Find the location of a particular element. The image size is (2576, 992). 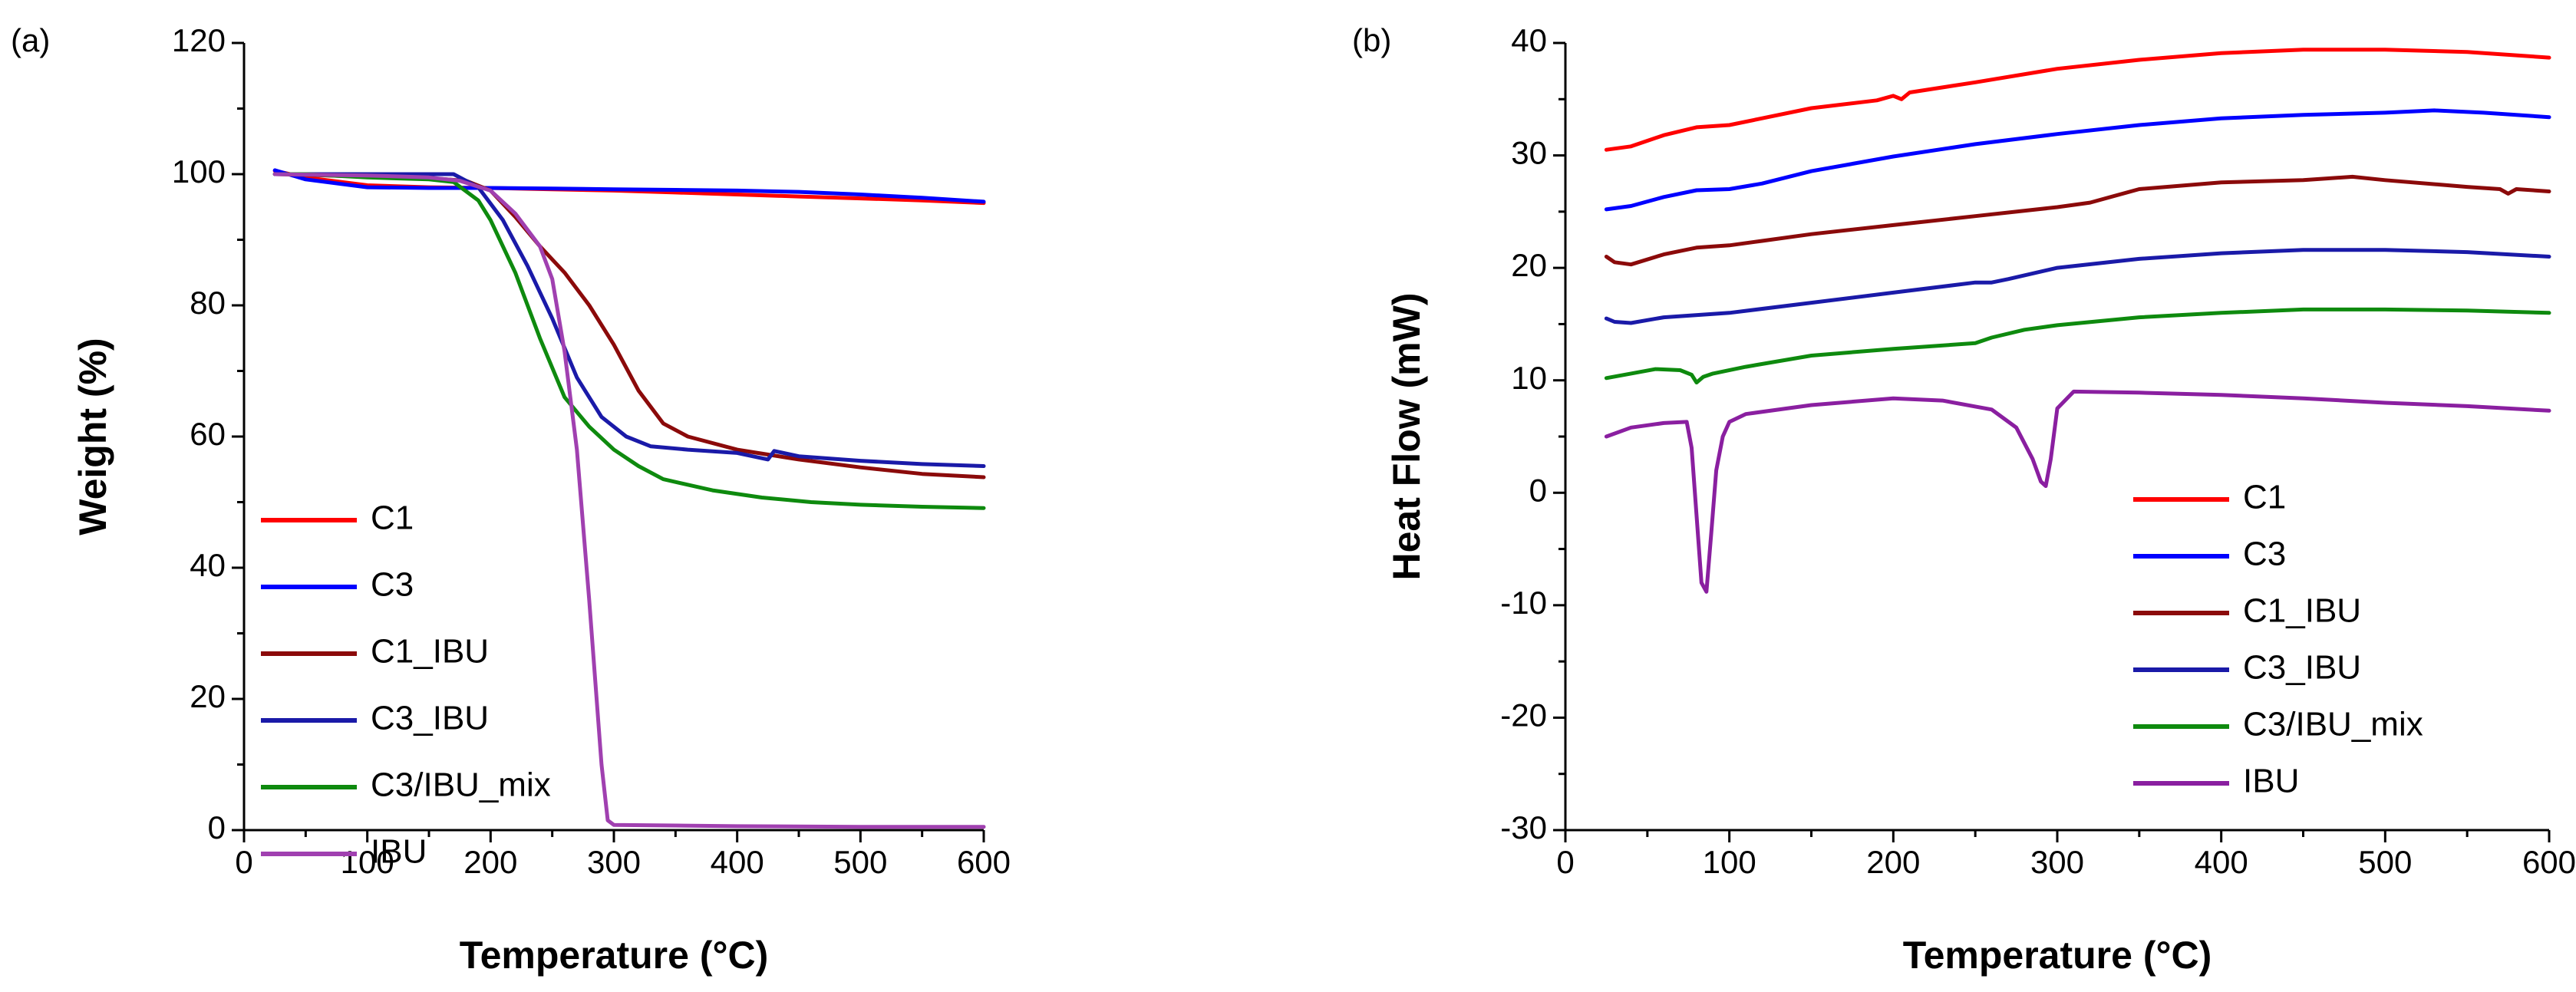

y-tick-label: -30 is located at coordinates (1523, 827).